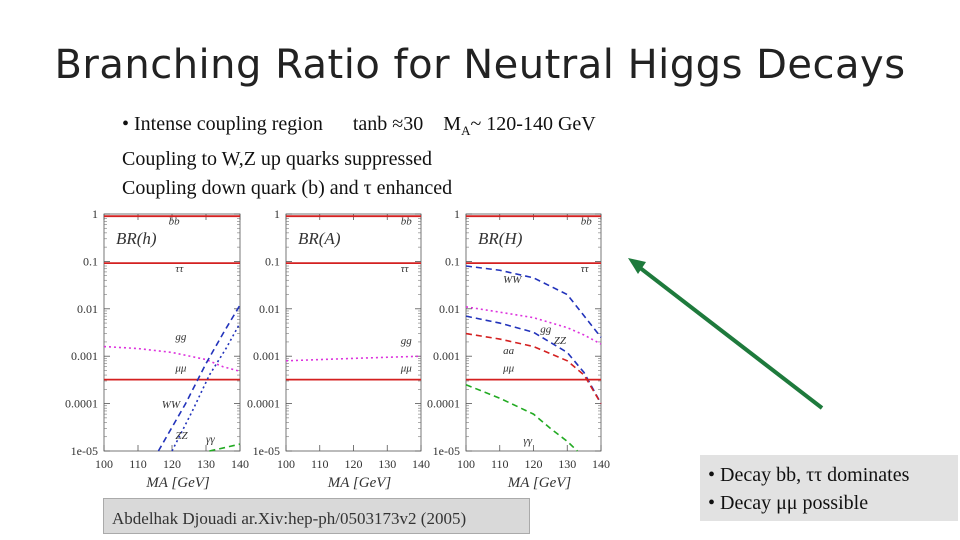 The width and height of the screenshot is (960, 540). I want to click on panel-title: BR(A), so click(319, 238).